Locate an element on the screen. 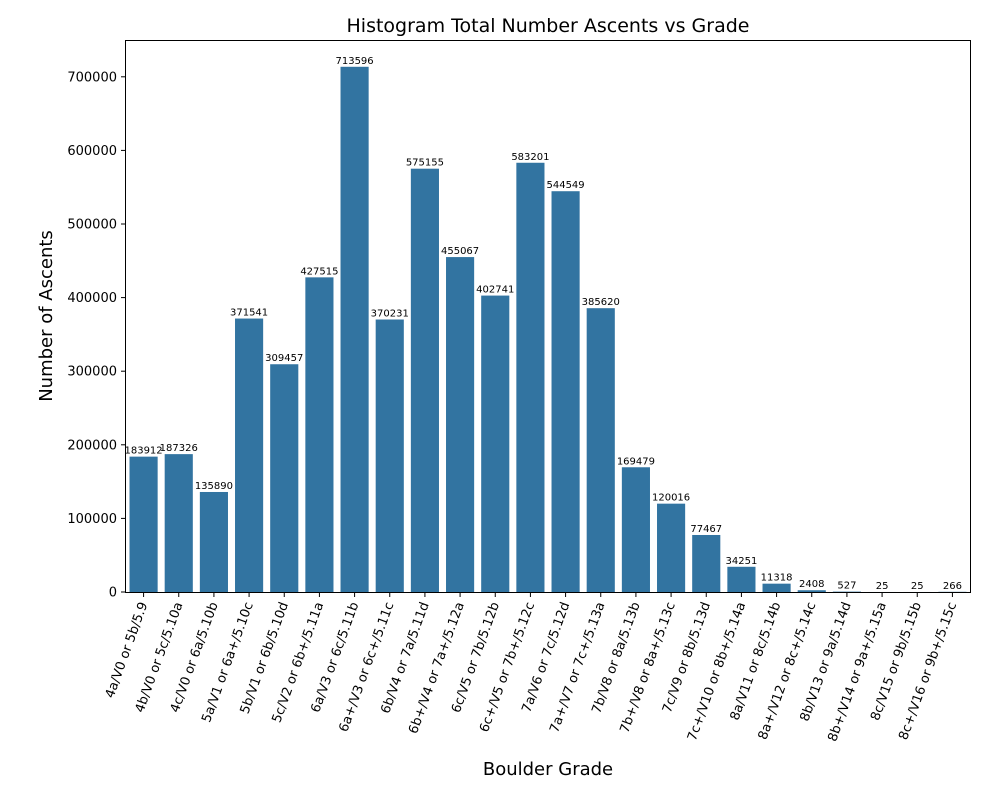  y-tick-label: 500000 is located at coordinates (92, 225).